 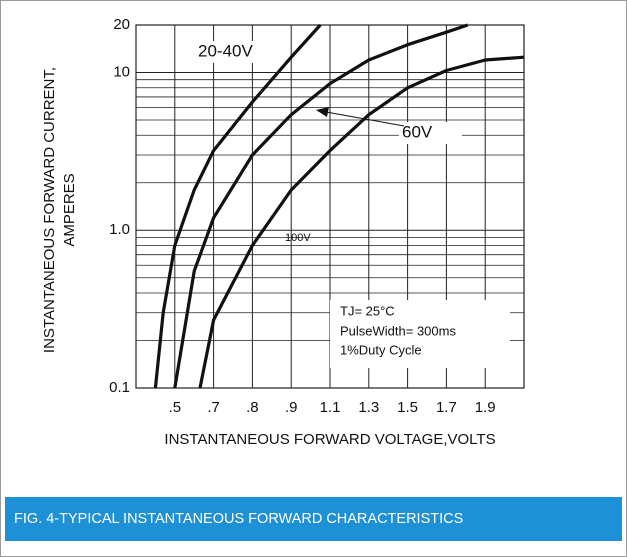 What do you see at coordinates (49, 210) in the screenshot?
I see `y-axis-label: INSTANTANEOUS FORWARD CURRENT,` at bounding box center [49, 210].